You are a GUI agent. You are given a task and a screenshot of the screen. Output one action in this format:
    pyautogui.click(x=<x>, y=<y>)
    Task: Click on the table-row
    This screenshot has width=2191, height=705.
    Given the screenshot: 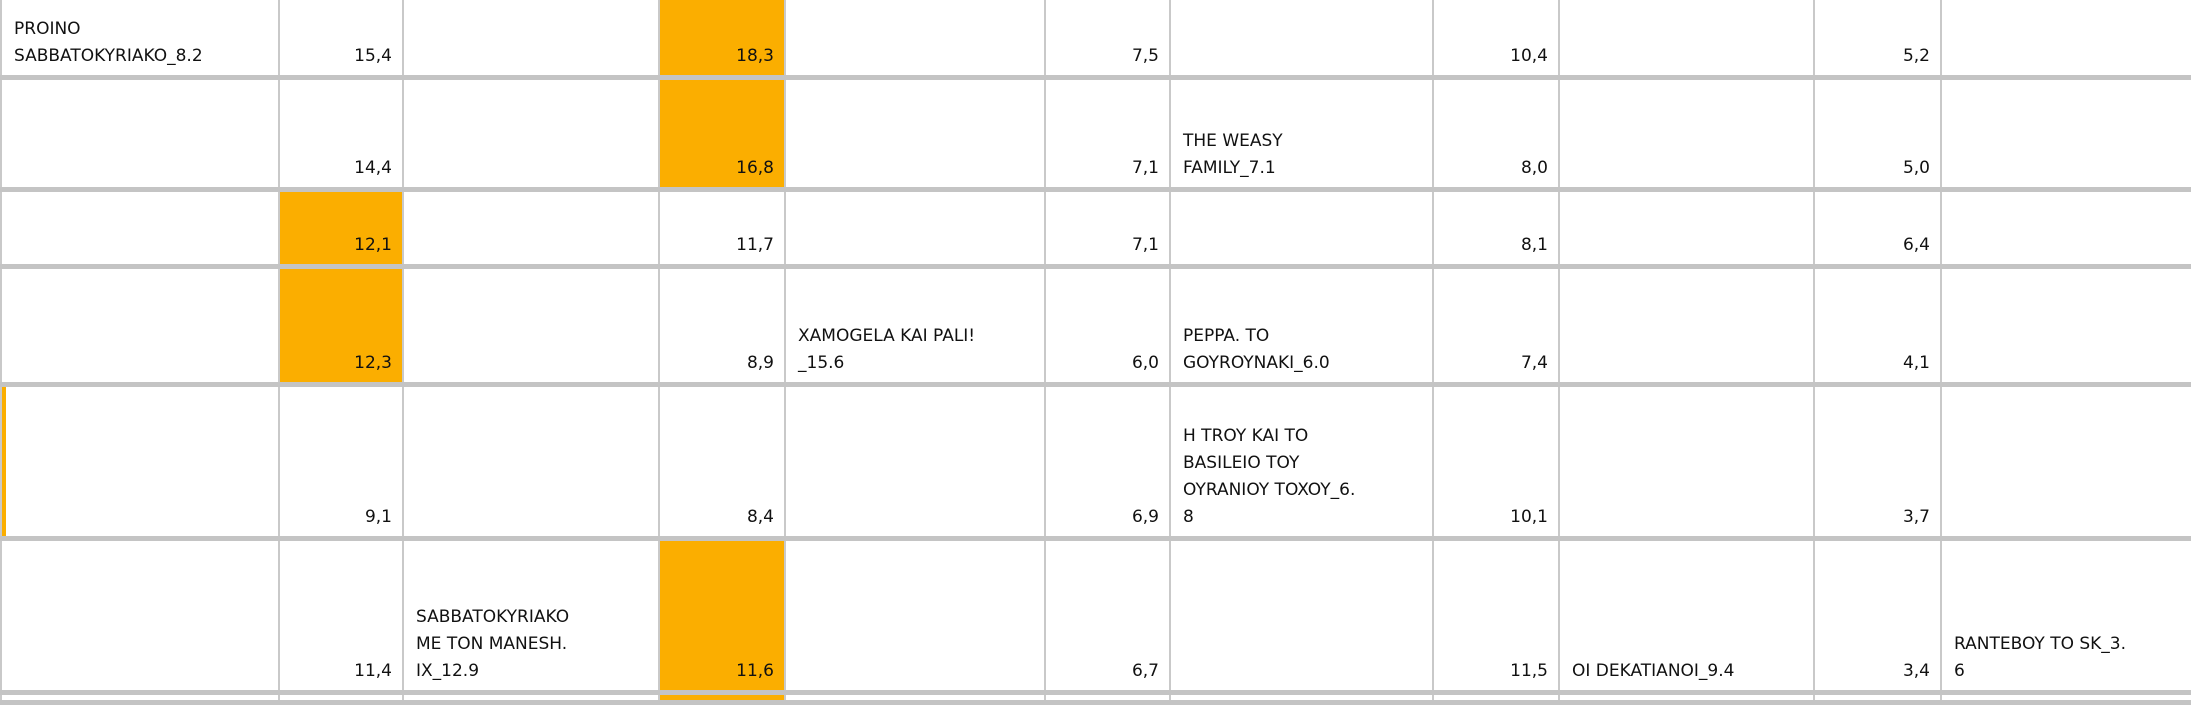 What is the action you would take?
    pyautogui.click(x=1095, y=698)
    